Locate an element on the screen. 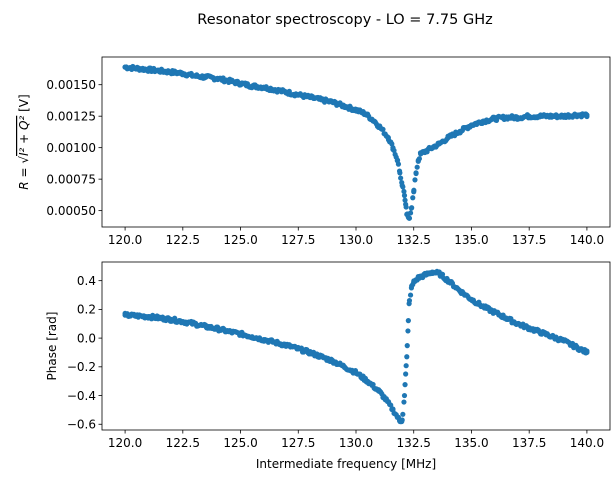  y-tick-label: 0.0 is located at coordinates (86, 338).